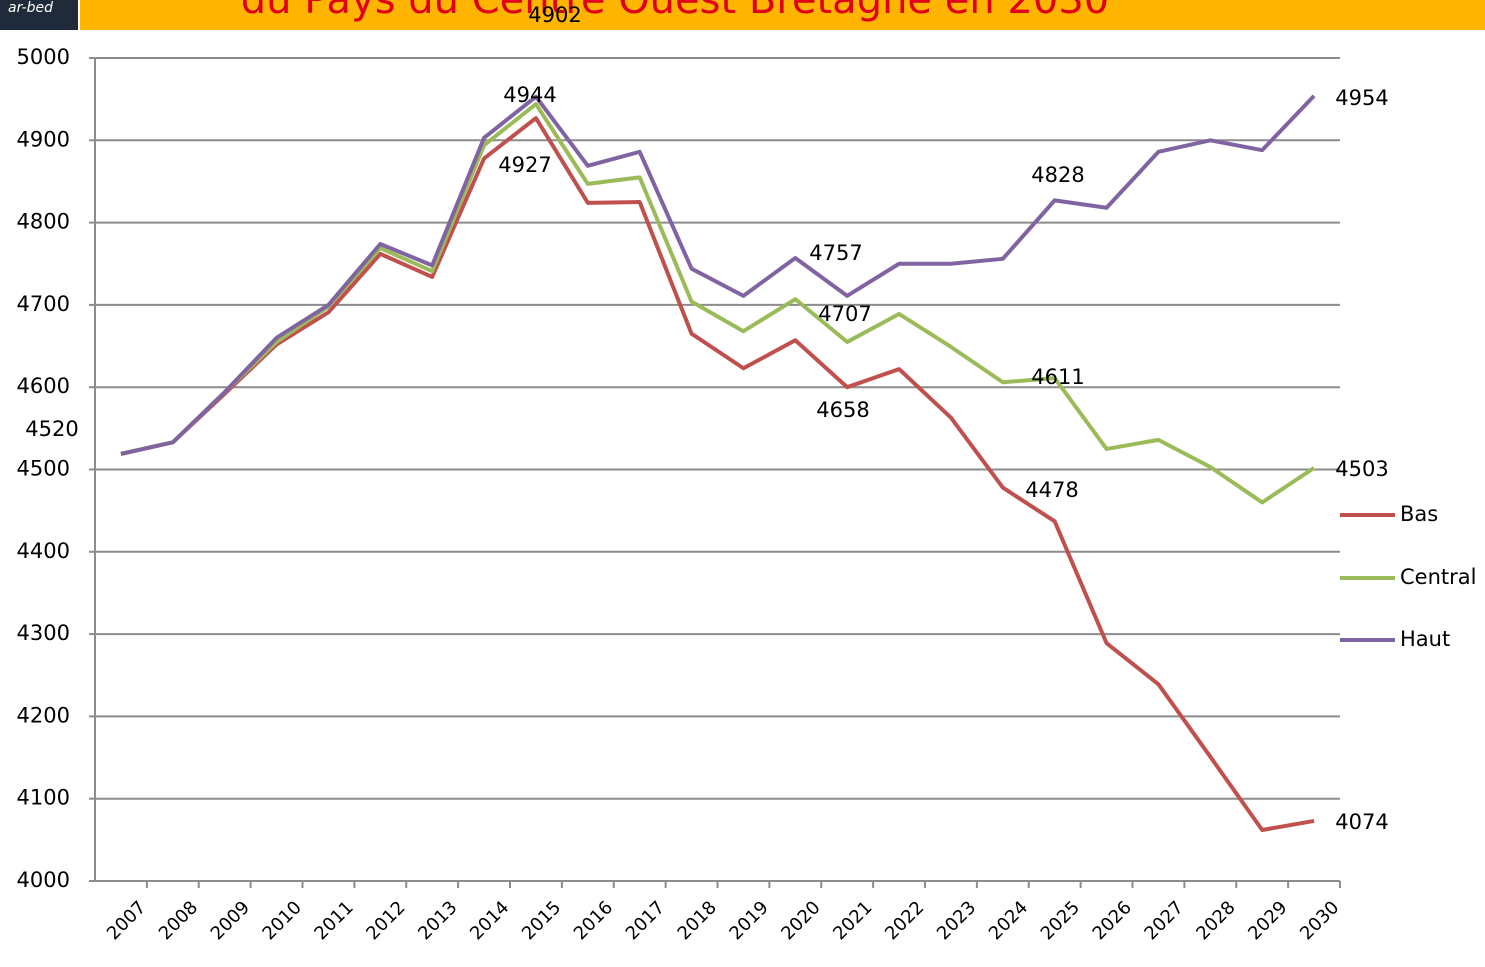 This screenshot has width=1485, height=967. I want to click on logo-box, so click(39, 15).